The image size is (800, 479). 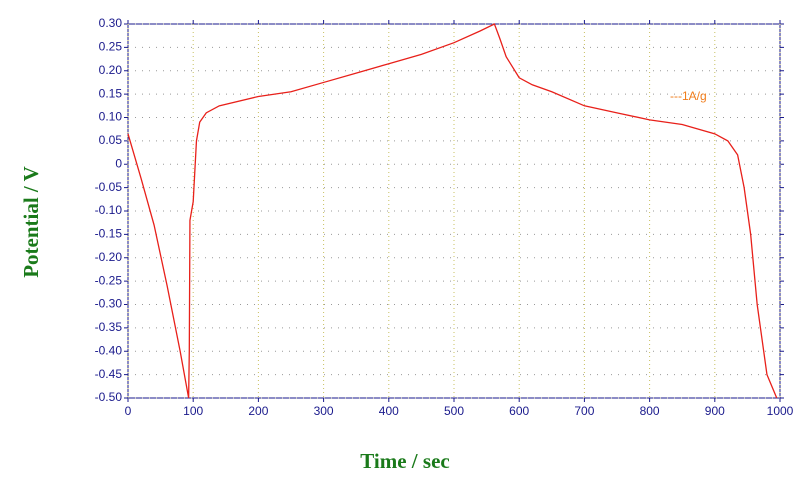 What do you see at coordinates (109, 210) in the screenshot?
I see `y-tick-label: -0.10` at bounding box center [109, 210].